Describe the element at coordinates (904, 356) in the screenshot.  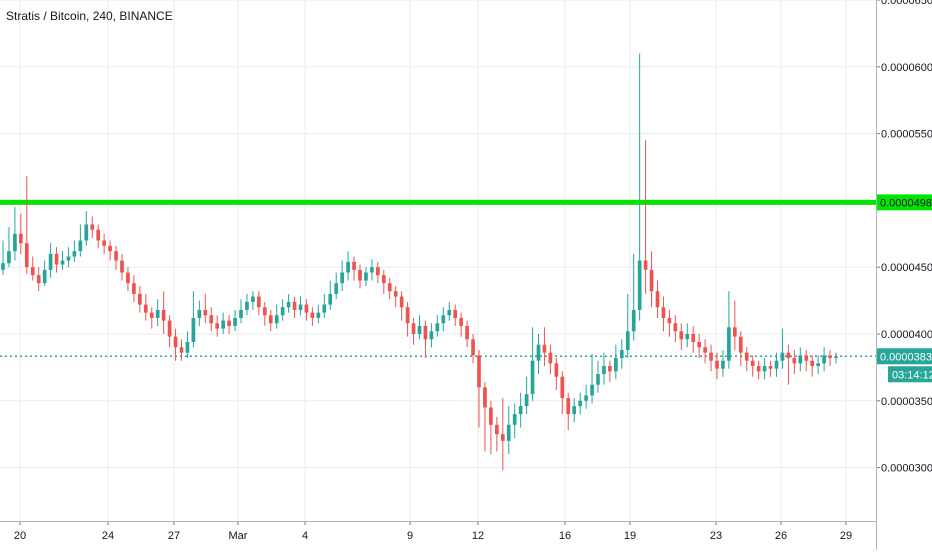
I see `current-price-tag` at that location.